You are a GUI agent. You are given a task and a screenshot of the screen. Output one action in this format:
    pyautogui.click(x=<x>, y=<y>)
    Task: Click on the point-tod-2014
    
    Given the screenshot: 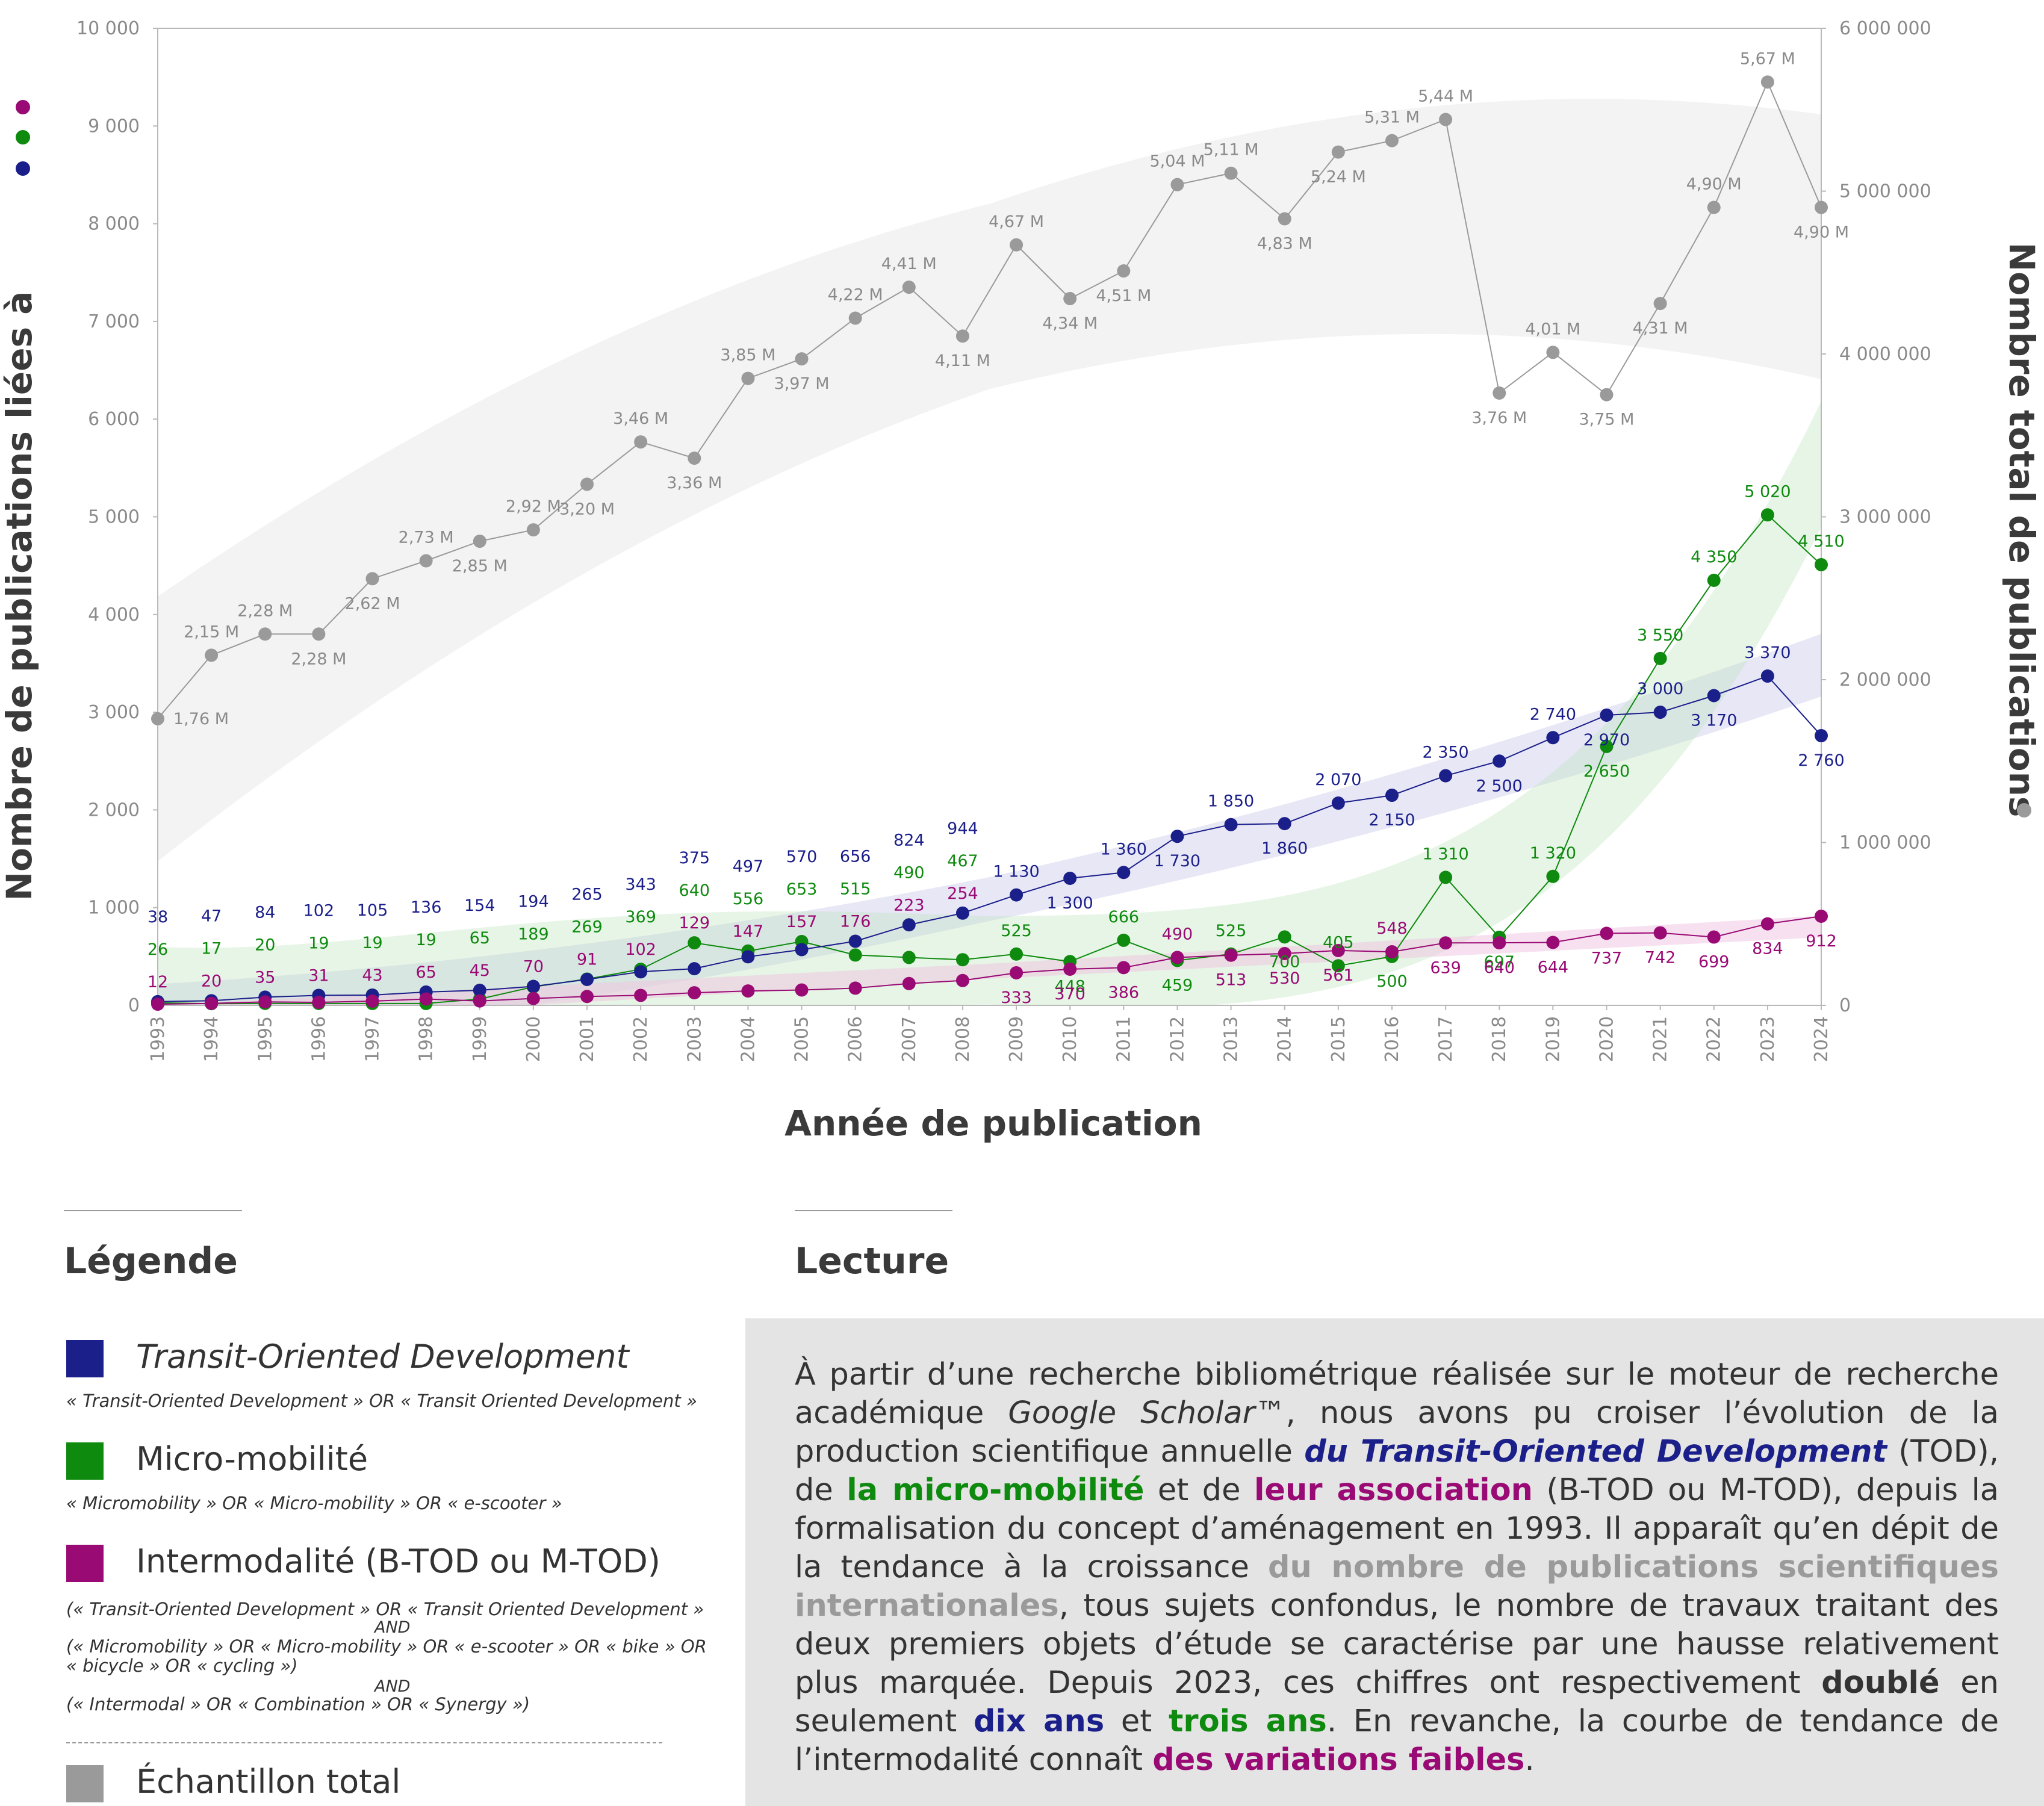 What is the action you would take?
    pyautogui.click(x=1284, y=824)
    